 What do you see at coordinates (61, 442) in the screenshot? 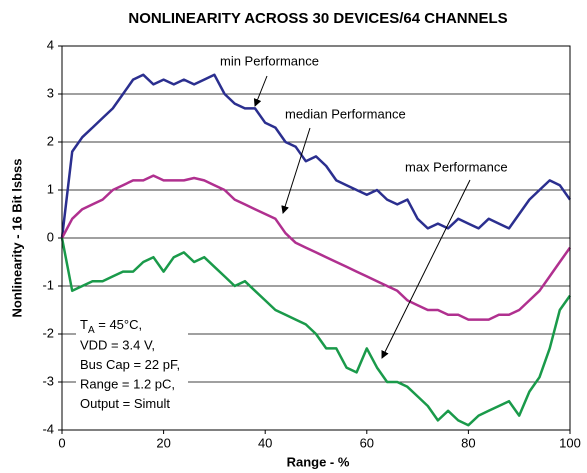
I see `x-tick-label: 0` at bounding box center [61, 442].